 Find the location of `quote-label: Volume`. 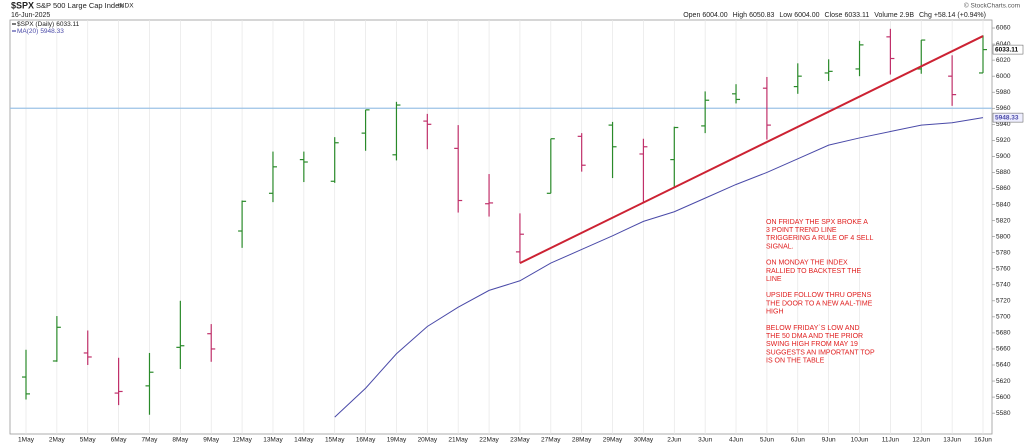

quote-label: Volume is located at coordinates (885, 15).